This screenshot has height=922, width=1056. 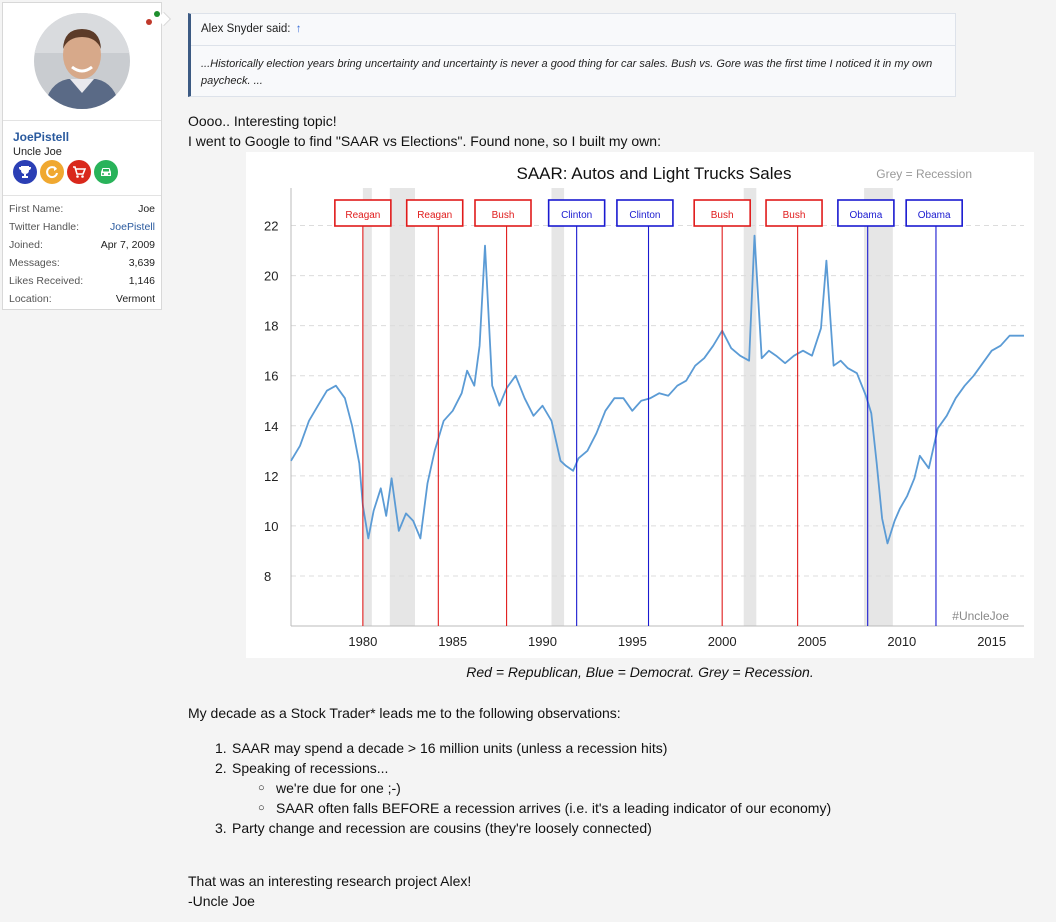 What do you see at coordinates (37, 152) in the screenshot?
I see `user-title: Uncle Joe` at bounding box center [37, 152].